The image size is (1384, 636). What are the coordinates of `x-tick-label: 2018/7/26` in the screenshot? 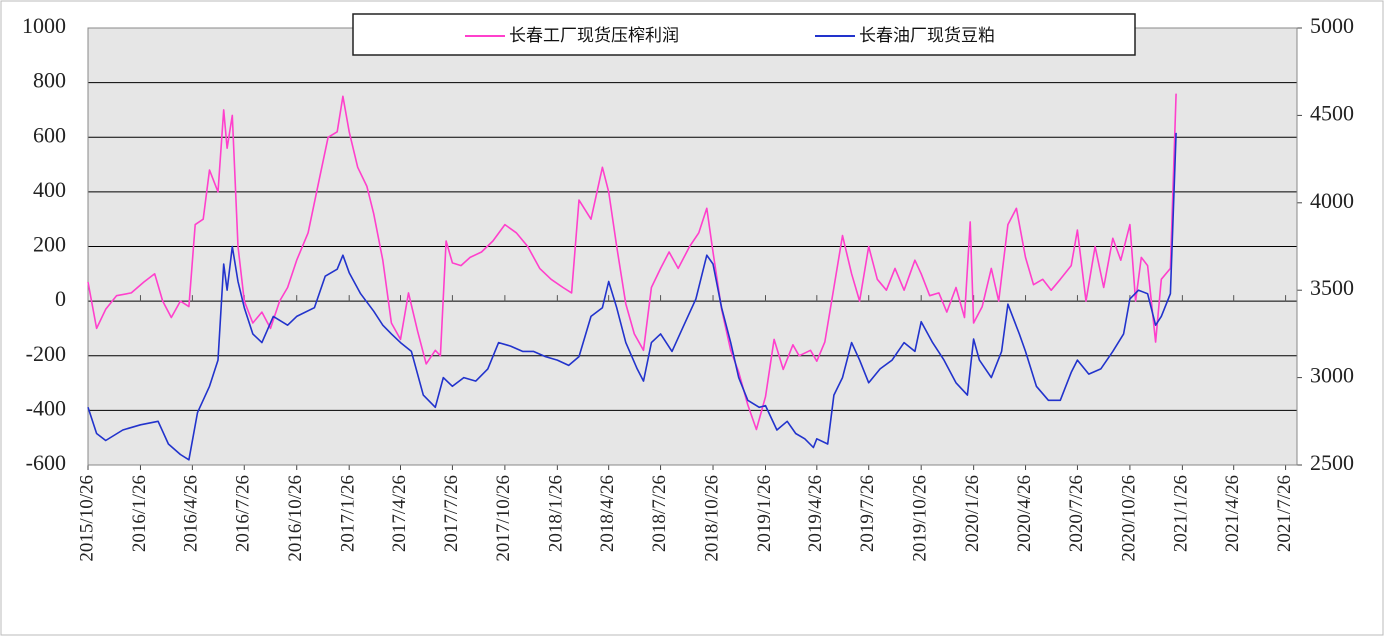 It's located at (659, 513).